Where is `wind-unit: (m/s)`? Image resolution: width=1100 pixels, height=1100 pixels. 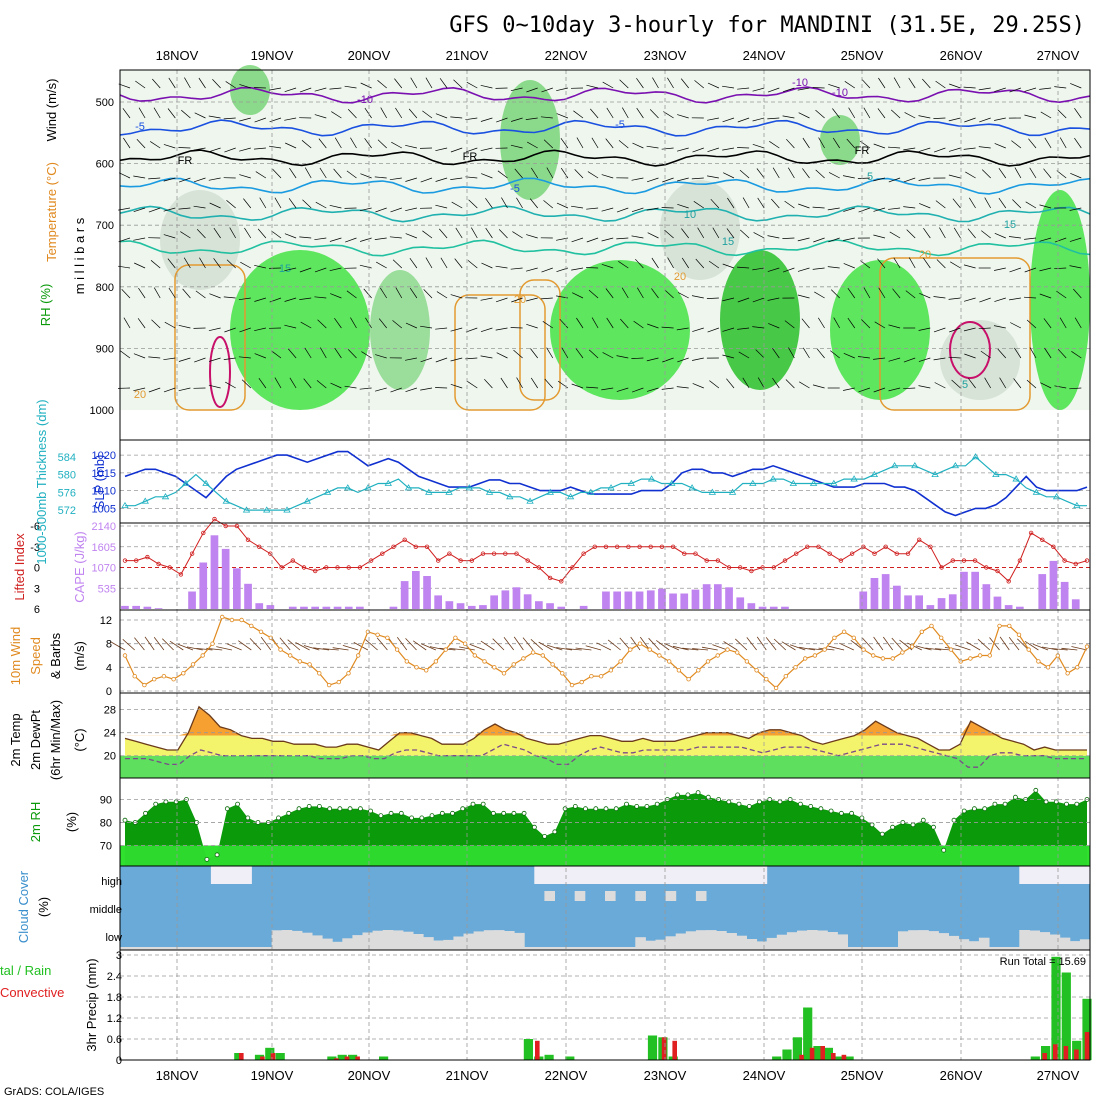 wind-unit: (m/s) is located at coordinates (79, 656).